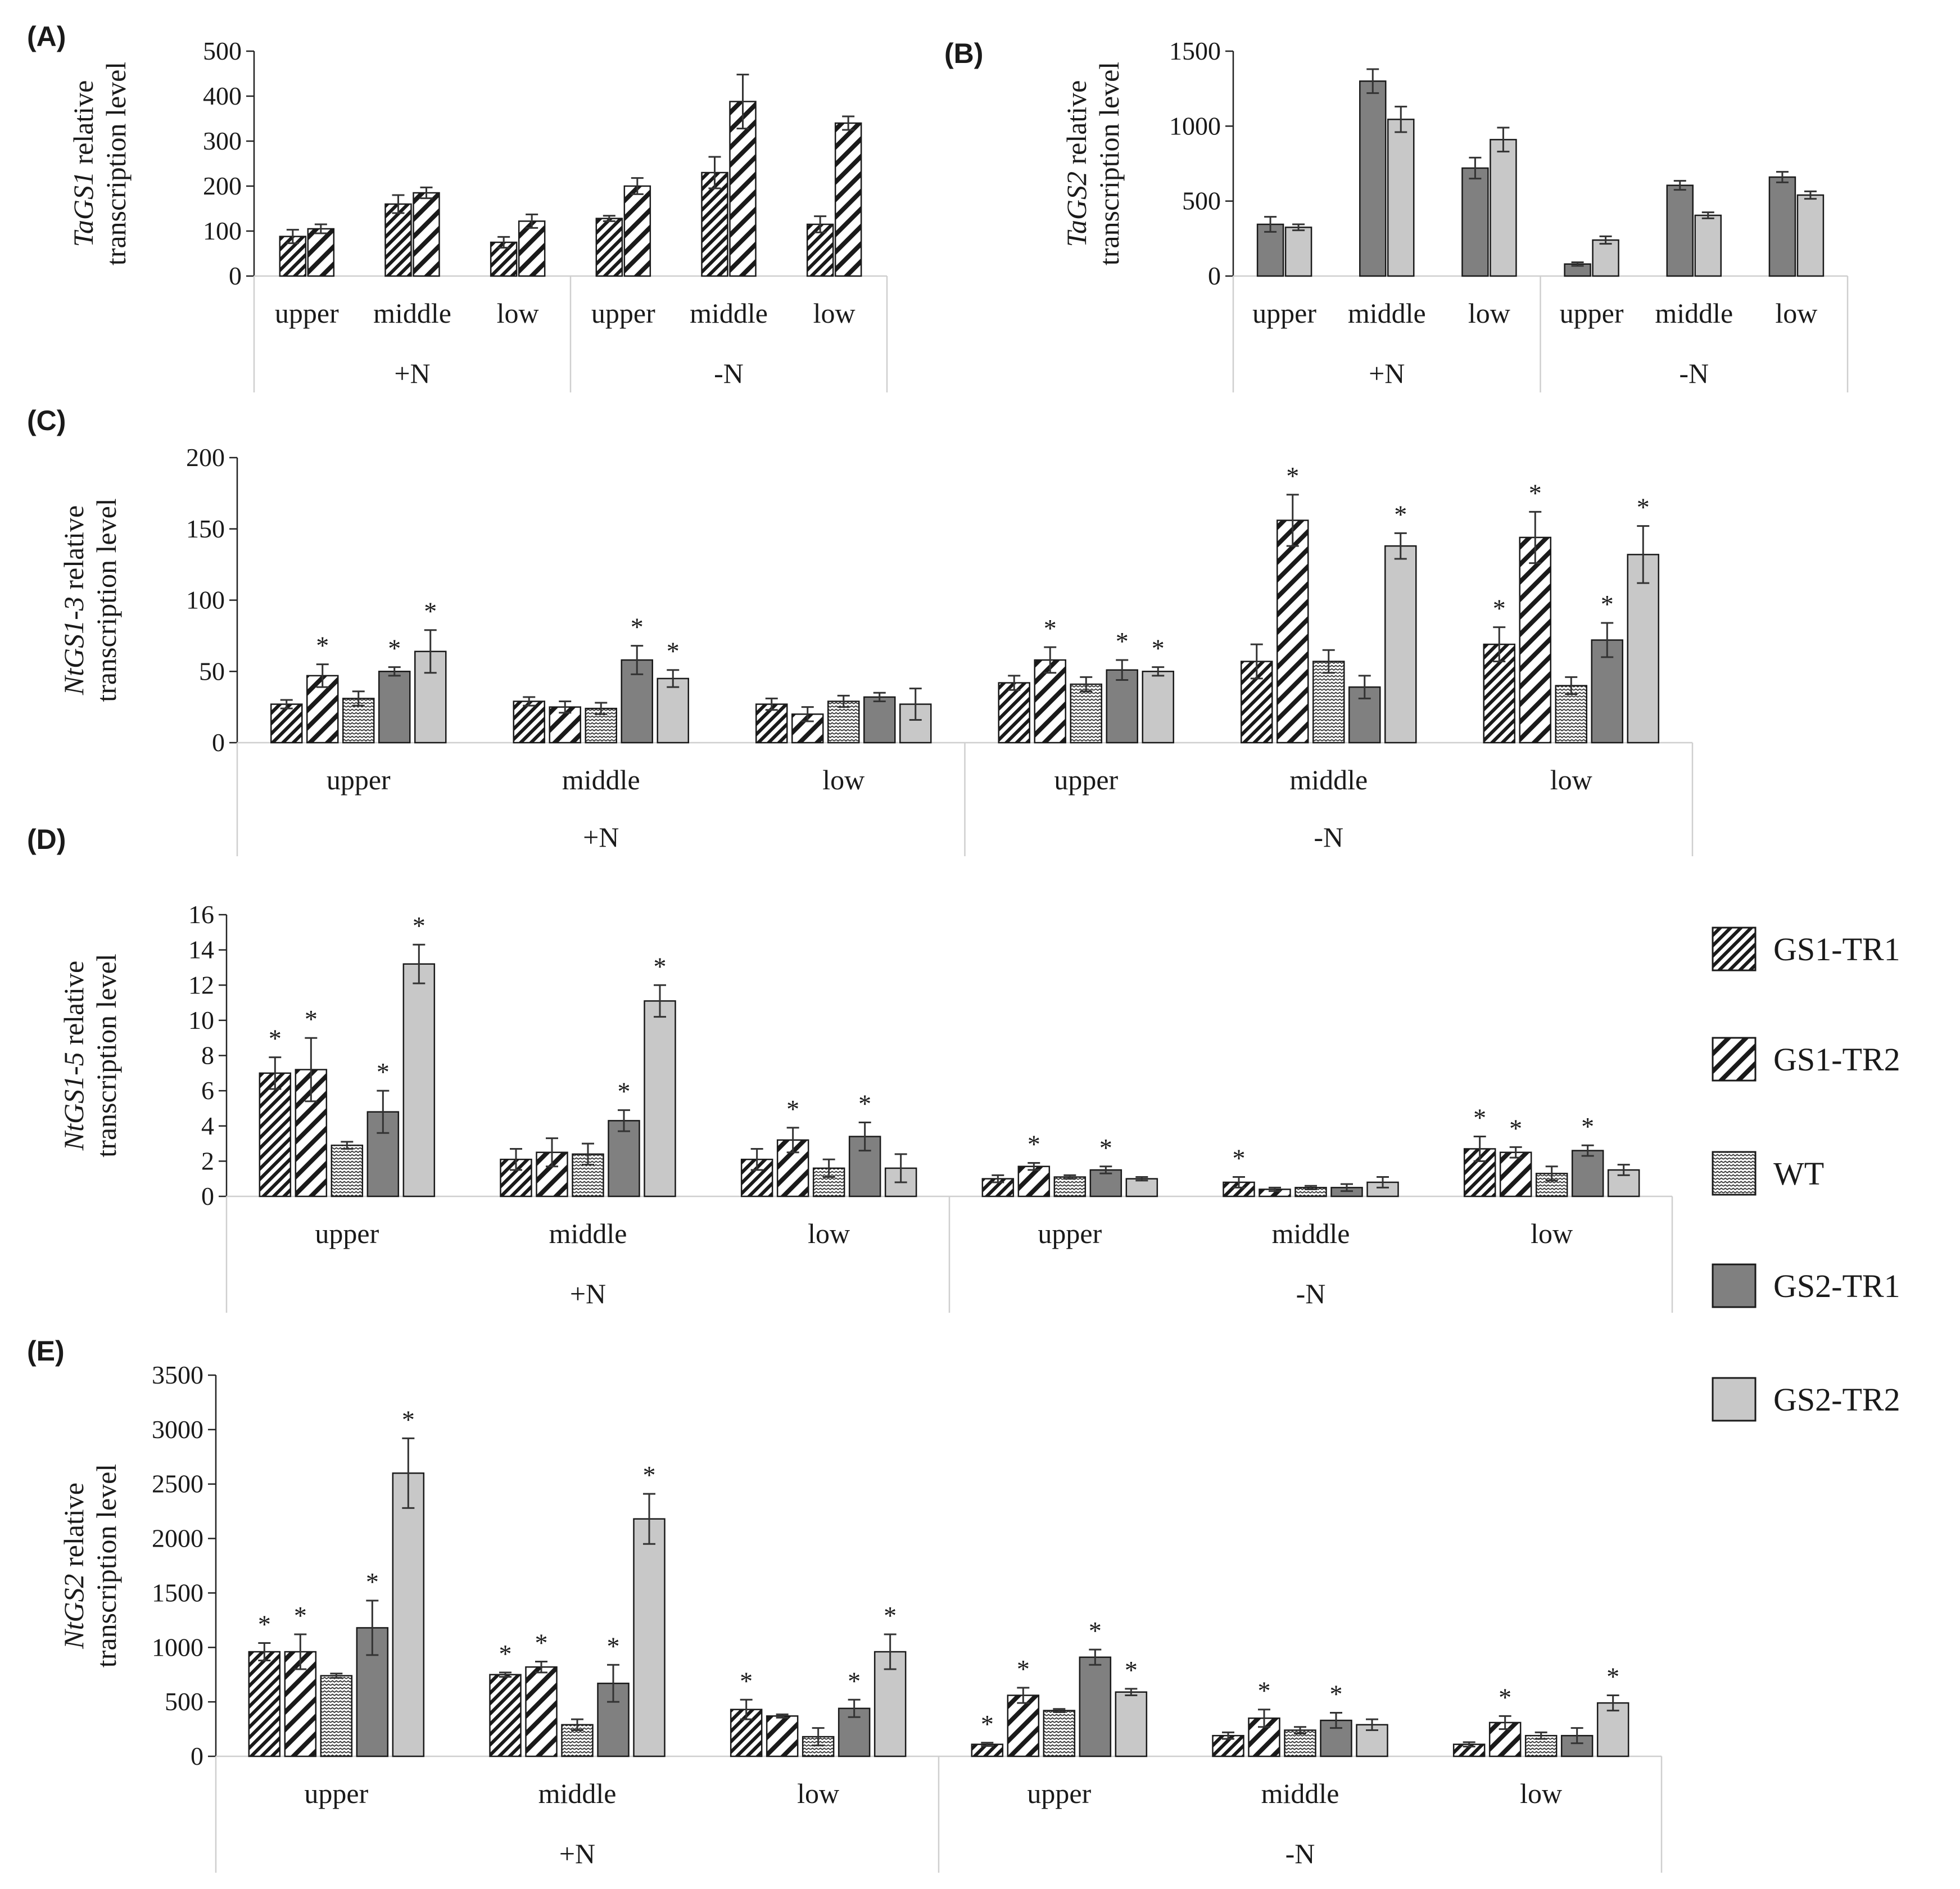 The height and width of the screenshot is (1889, 1960). Describe the element at coordinates (177, 1430) in the screenshot. I see `y-tick-label: 3000` at that location.